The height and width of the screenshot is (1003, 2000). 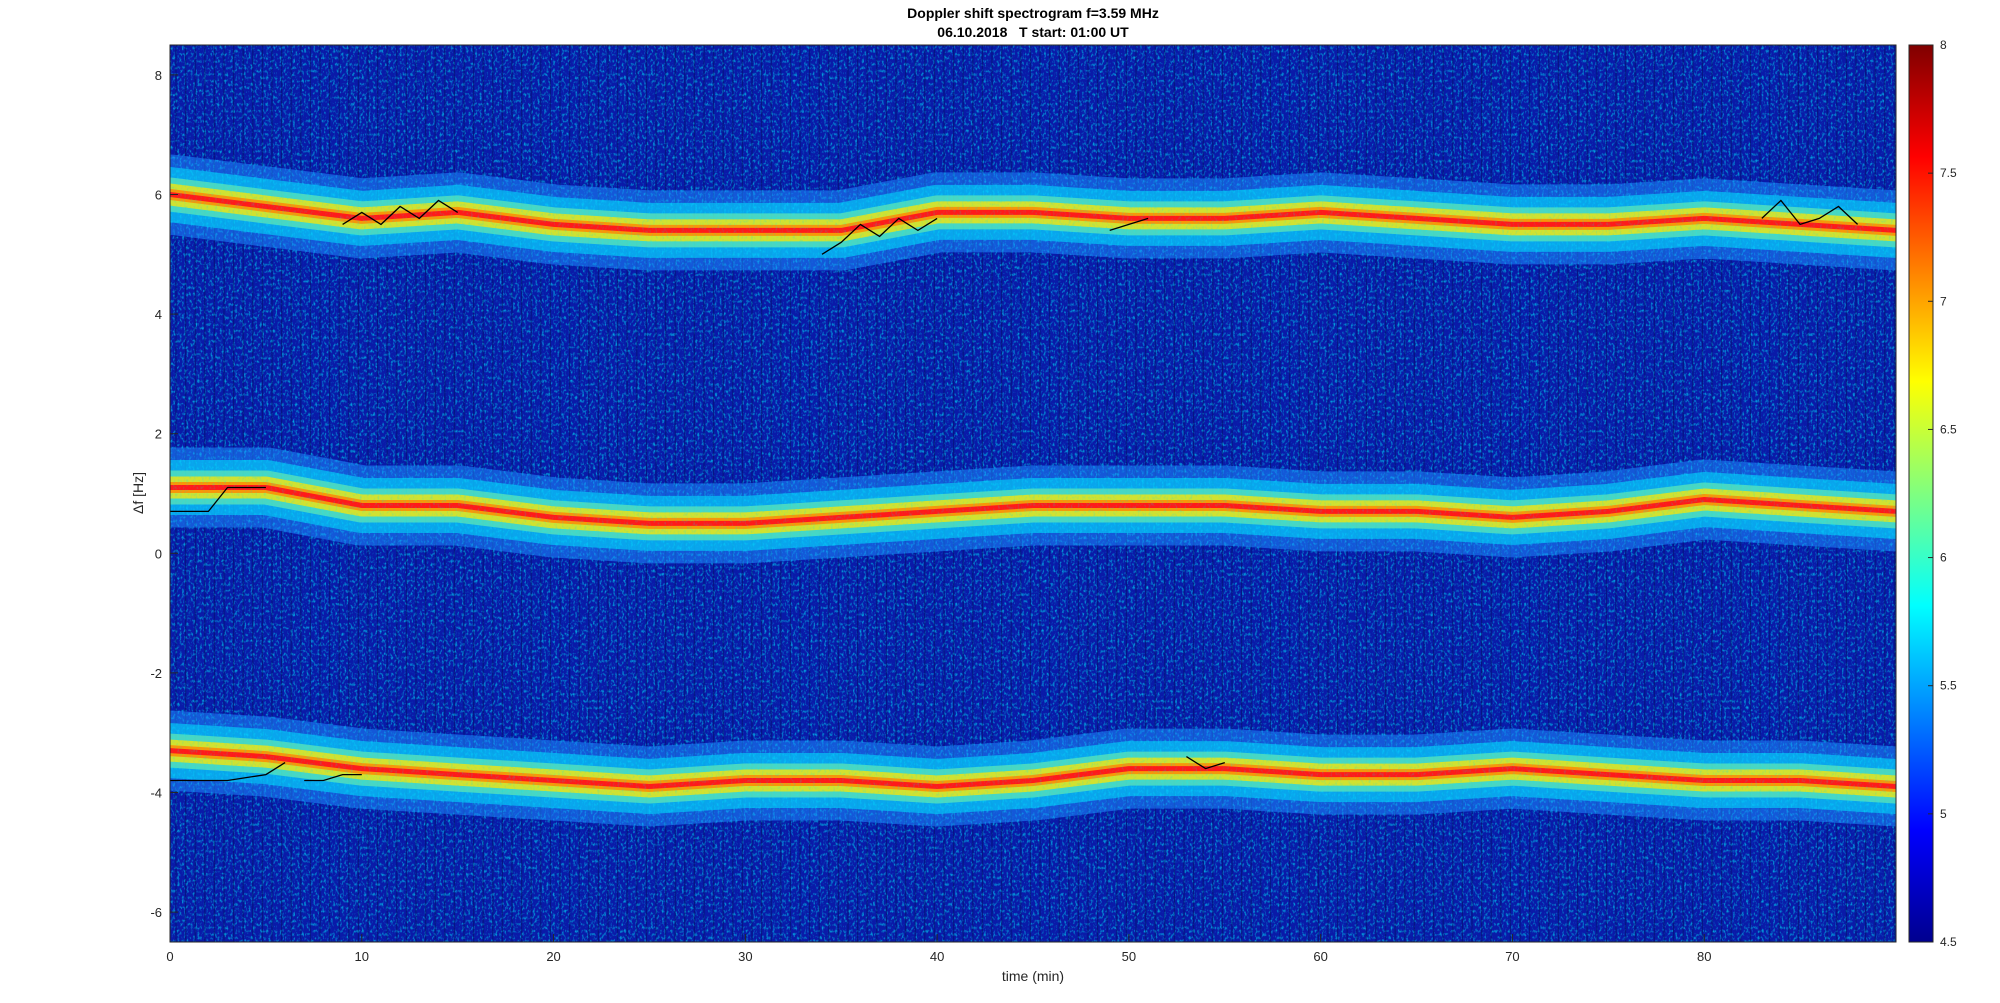 What do you see at coordinates (1942, 493) in the screenshot?
I see `colorbar-ticks: 4.5 5 5.5 6 6.5 7 7.5 8` at bounding box center [1942, 493].